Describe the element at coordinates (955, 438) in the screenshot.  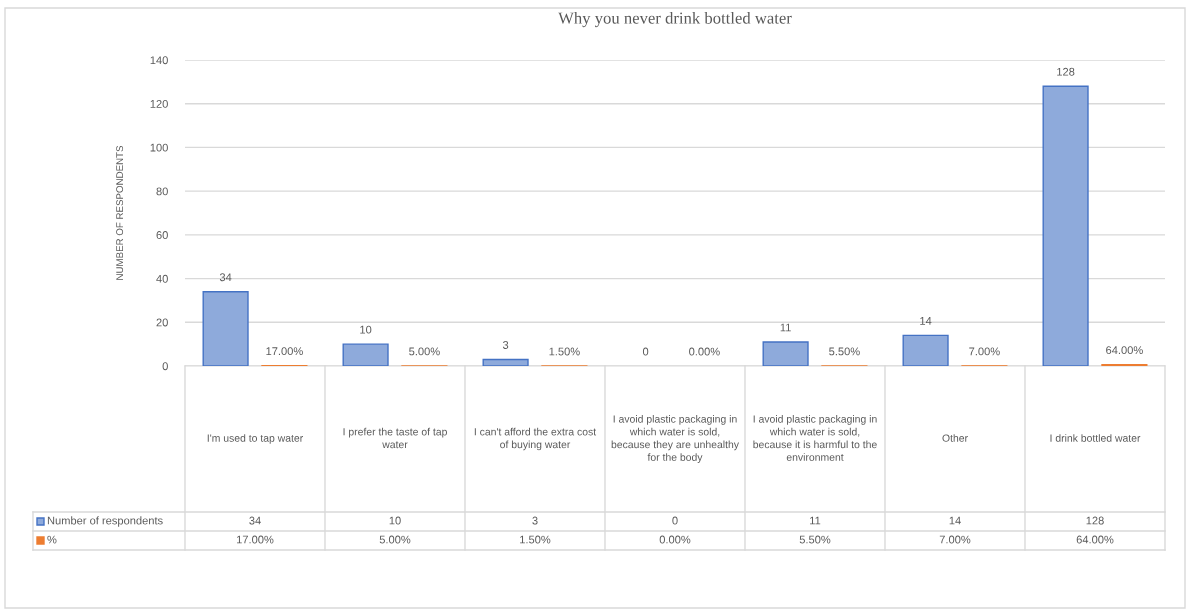
I see `x-tick-label: Other` at that location.